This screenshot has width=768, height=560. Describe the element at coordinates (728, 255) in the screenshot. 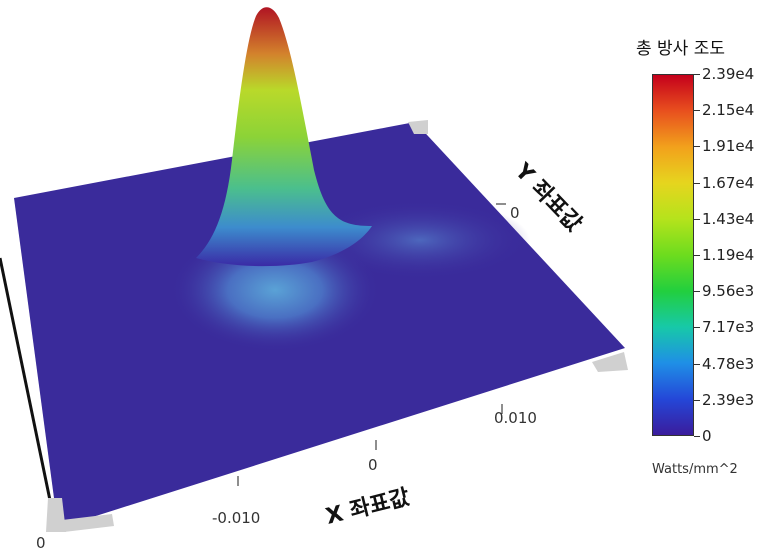

I see `colorbar-tick-label: 1.19e4` at that location.